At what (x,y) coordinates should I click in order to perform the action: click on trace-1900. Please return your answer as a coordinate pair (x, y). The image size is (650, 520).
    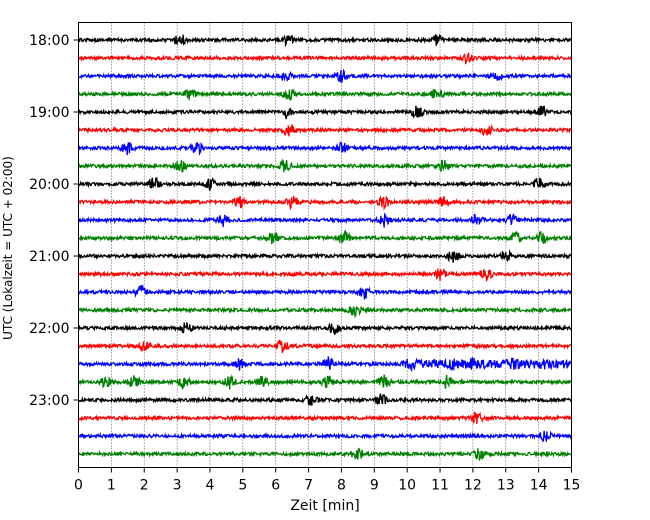
    Looking at the image, I should click on (325, 112).